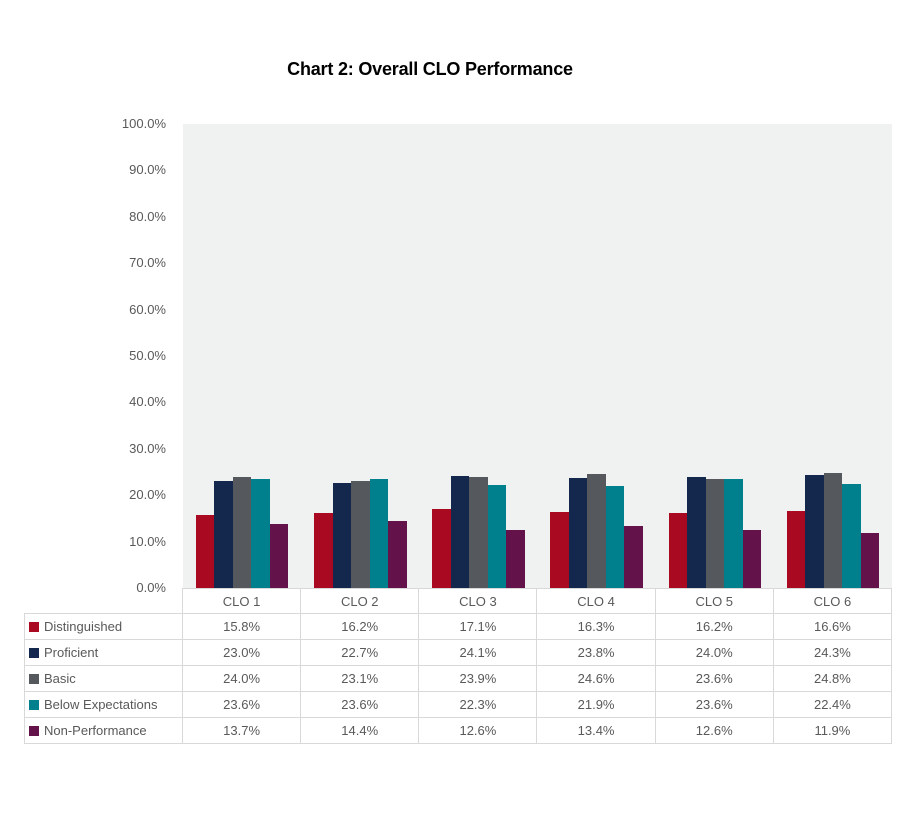 This screenshot has height=813, width=920. I want to click on y-axis-label-100-0: 100.0%, so click(143, 123).